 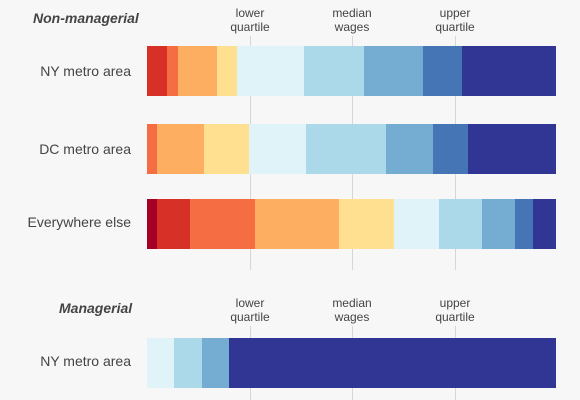 What do you see at coordinates (85, 361) in the screenshot?
I see `row-label-ny-managerial: NY metro area` at bounding box center [85, 361].